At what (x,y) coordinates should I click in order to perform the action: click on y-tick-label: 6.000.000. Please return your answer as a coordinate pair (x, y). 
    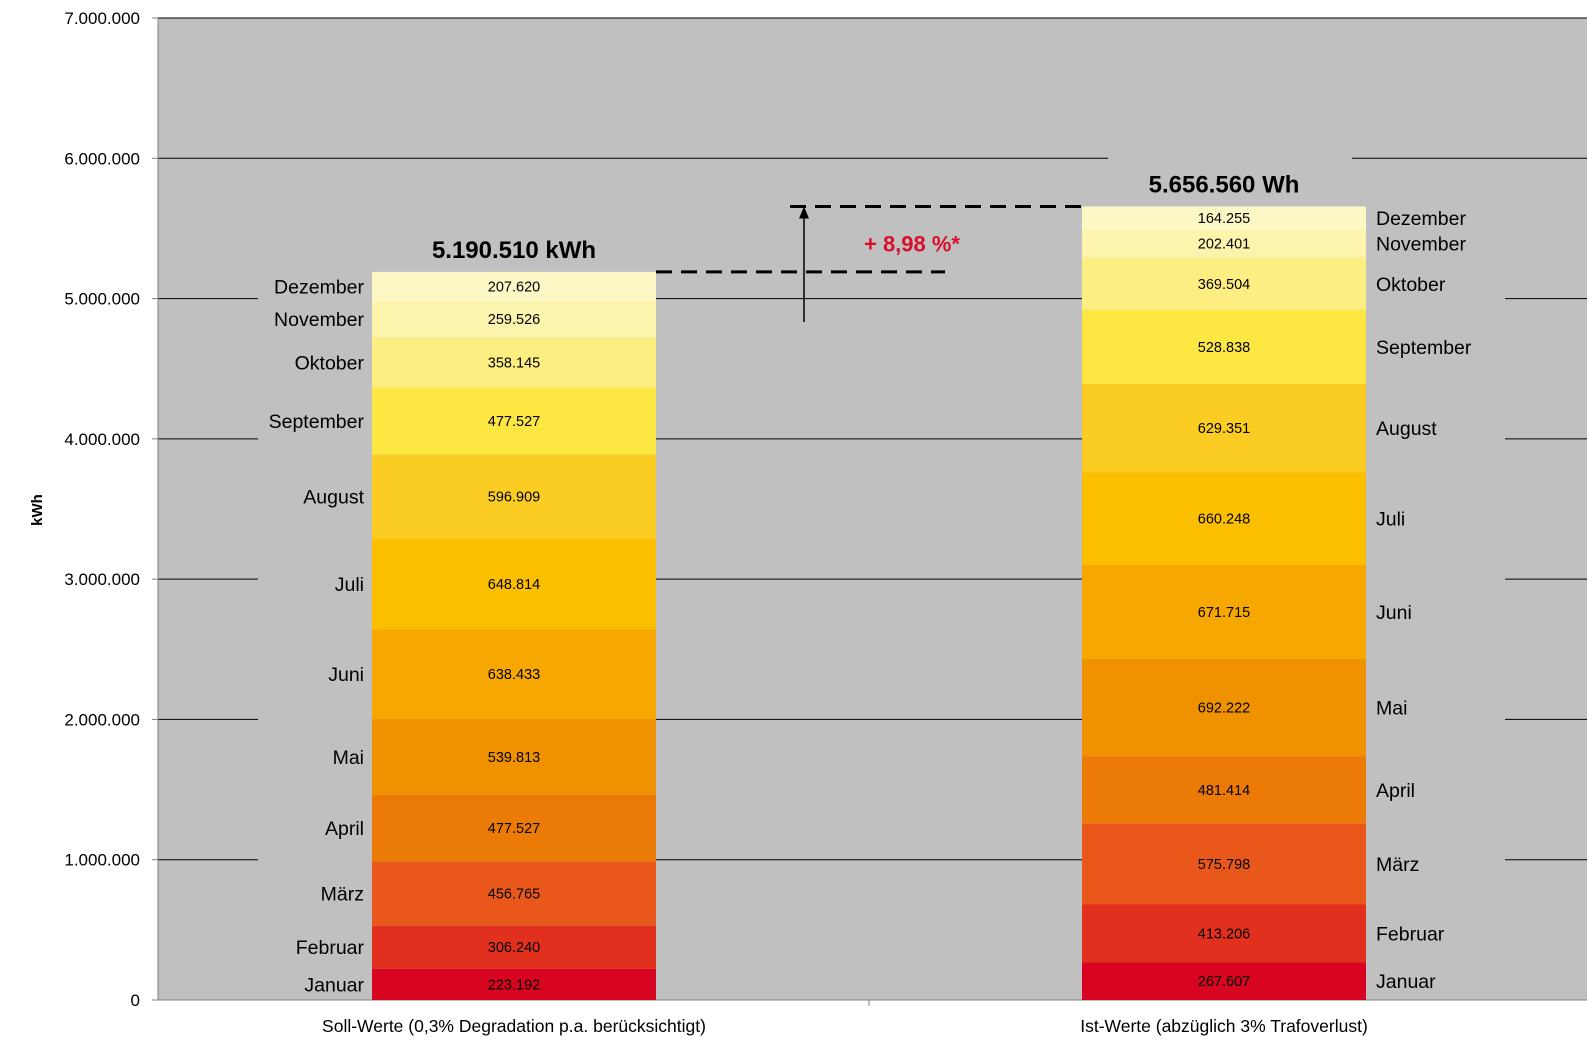
    Looking at the image, I should click on (102, 158).